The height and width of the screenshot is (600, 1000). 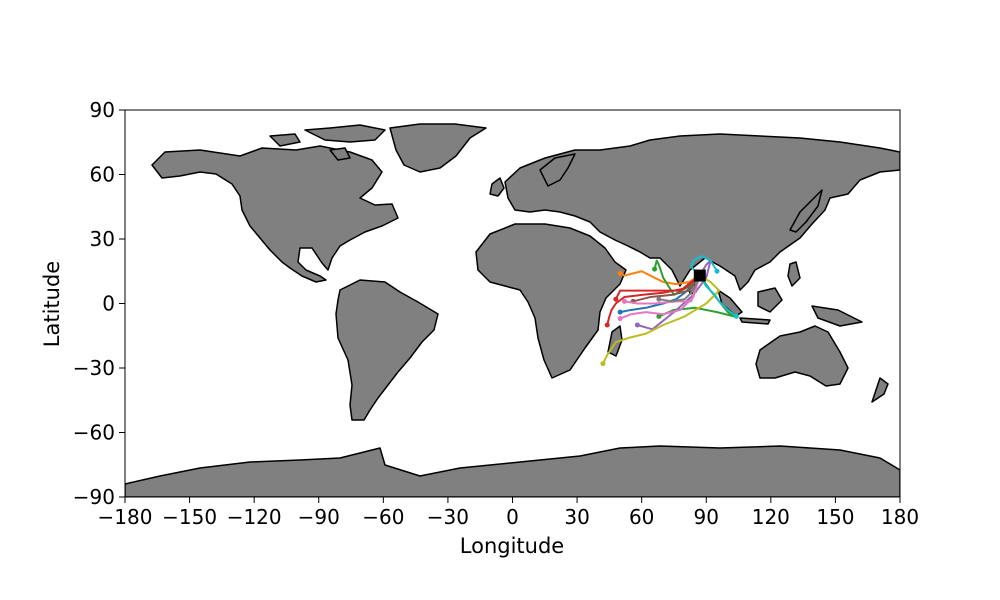 I want to click on land-arctic-islands, so click(x=327, y=142).